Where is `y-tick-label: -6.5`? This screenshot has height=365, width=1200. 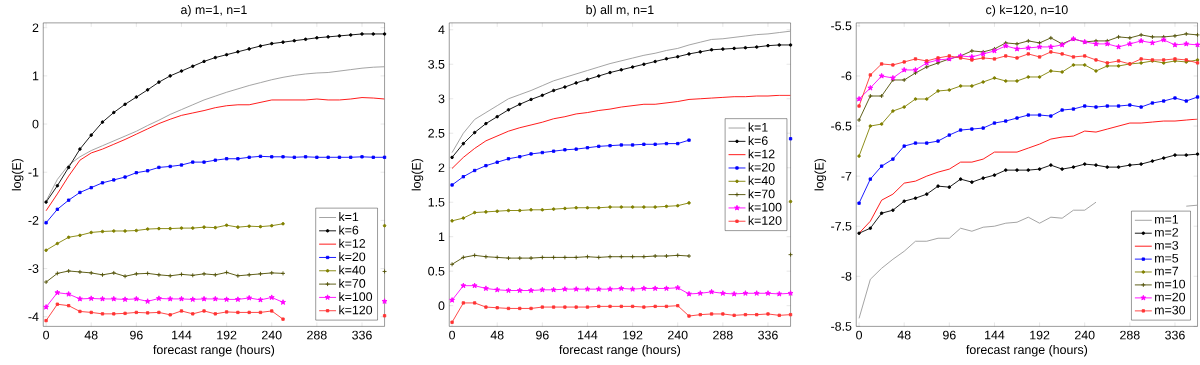
y-tick-label: -6.5 is located at coordinates (841, 126).